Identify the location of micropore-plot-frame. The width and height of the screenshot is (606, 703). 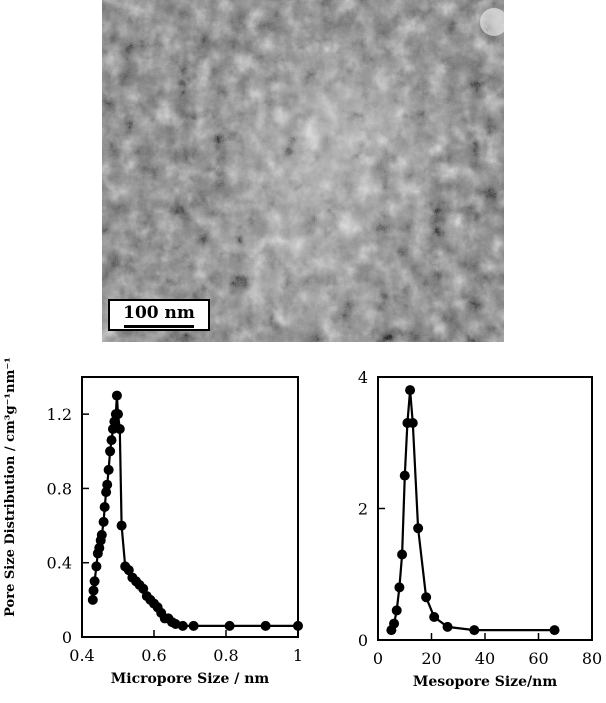
(190, 507).